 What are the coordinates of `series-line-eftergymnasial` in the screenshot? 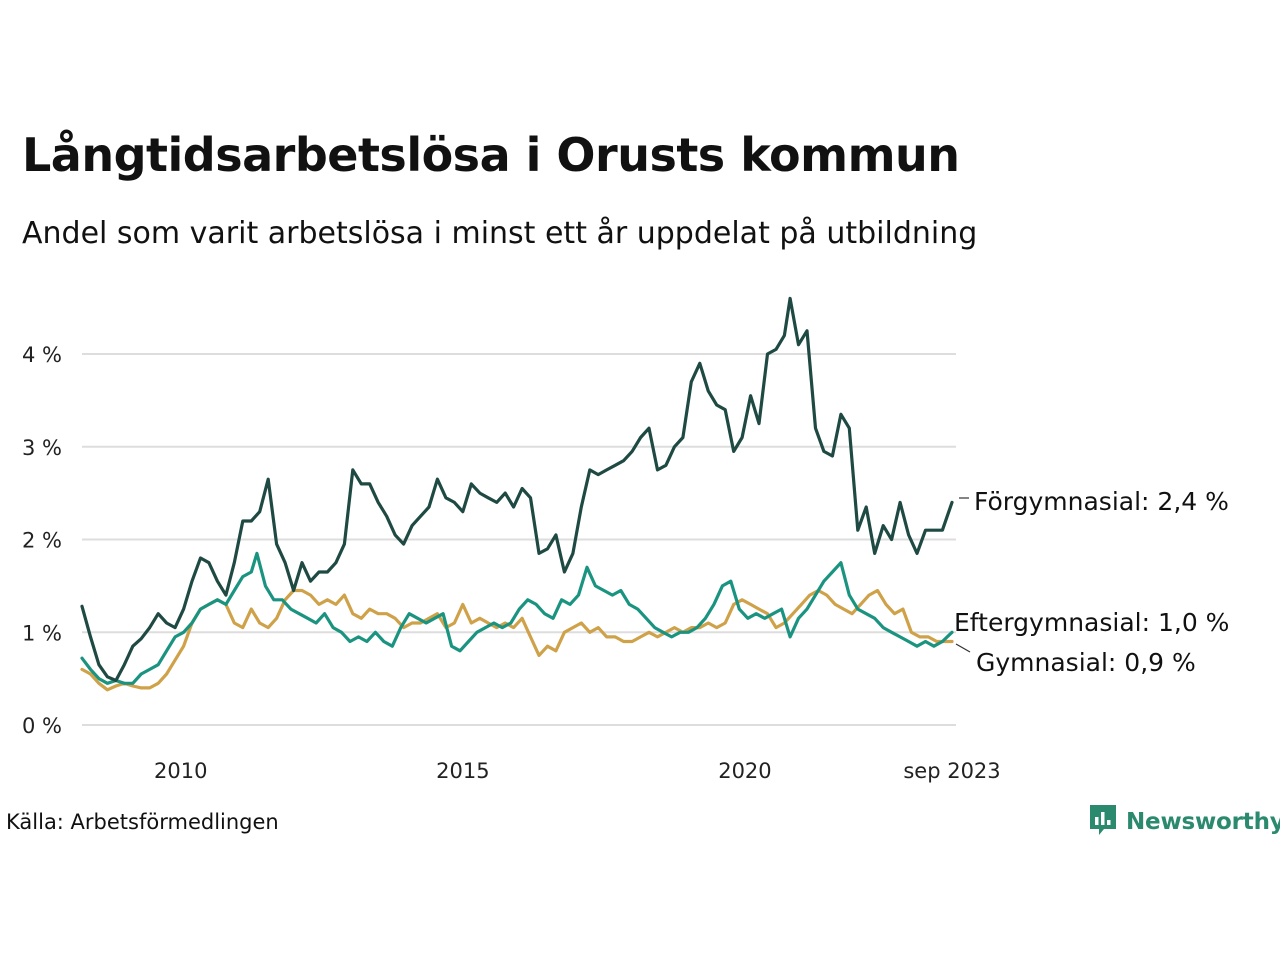 It's located at (517, 618).